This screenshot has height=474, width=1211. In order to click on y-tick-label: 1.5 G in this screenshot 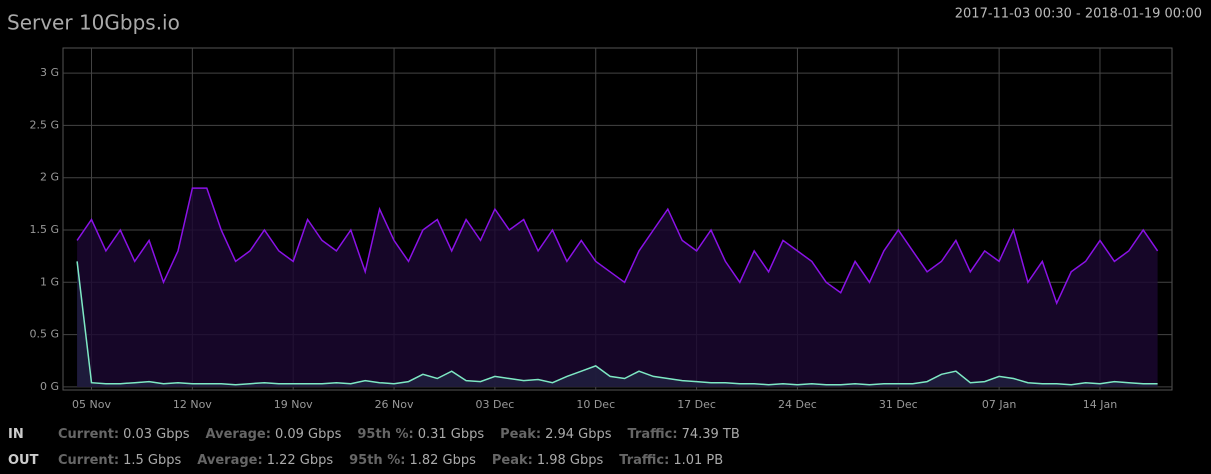, I will do `click(44, 229)`.